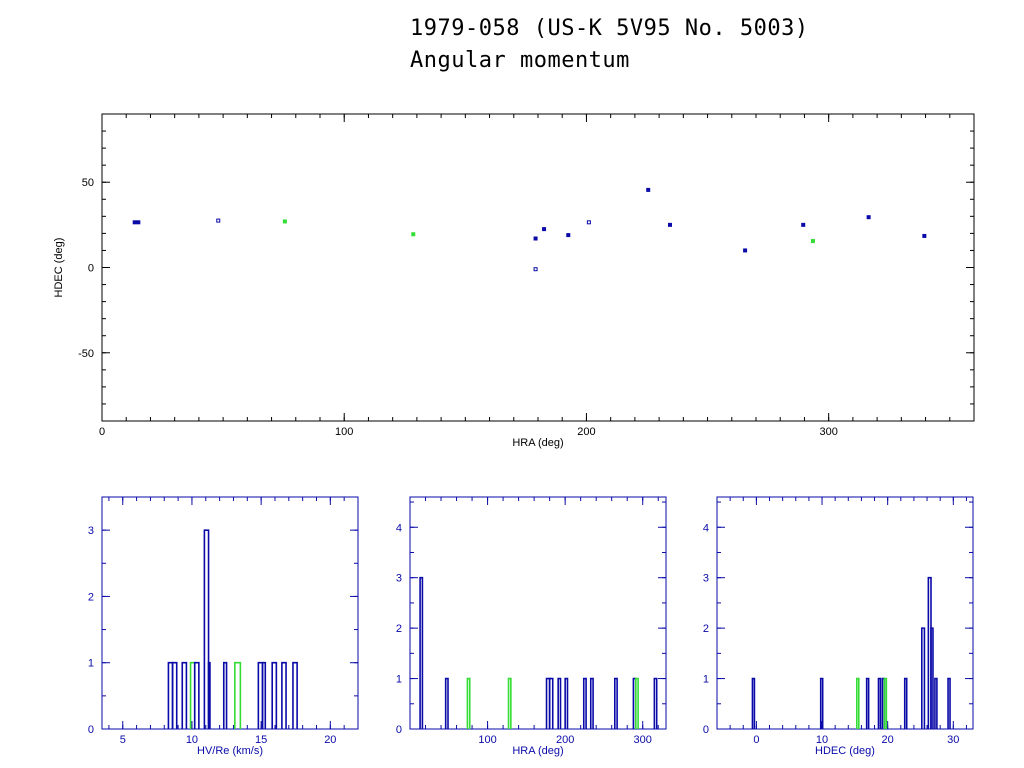  What do you see at coordinates (91, 664) in the screenshot?
I see `panel2-y-tick-label: 1` at bounding box center [91, 664].